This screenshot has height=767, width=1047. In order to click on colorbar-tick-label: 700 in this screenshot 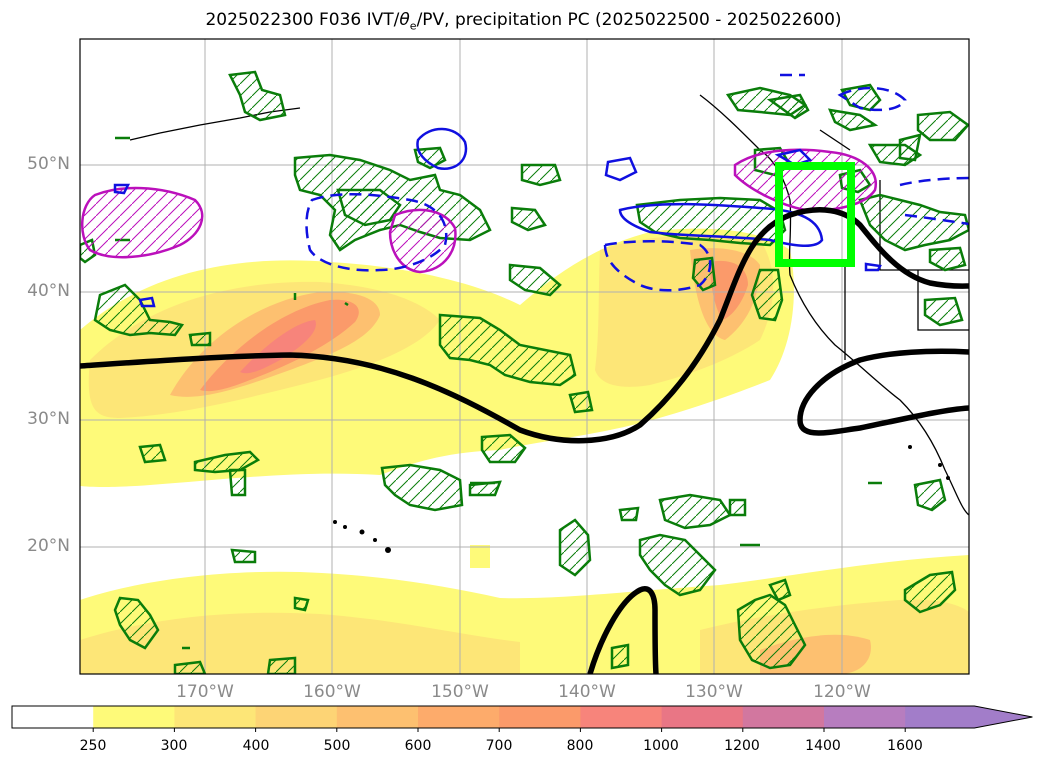, I will do `click(499, 746)`.